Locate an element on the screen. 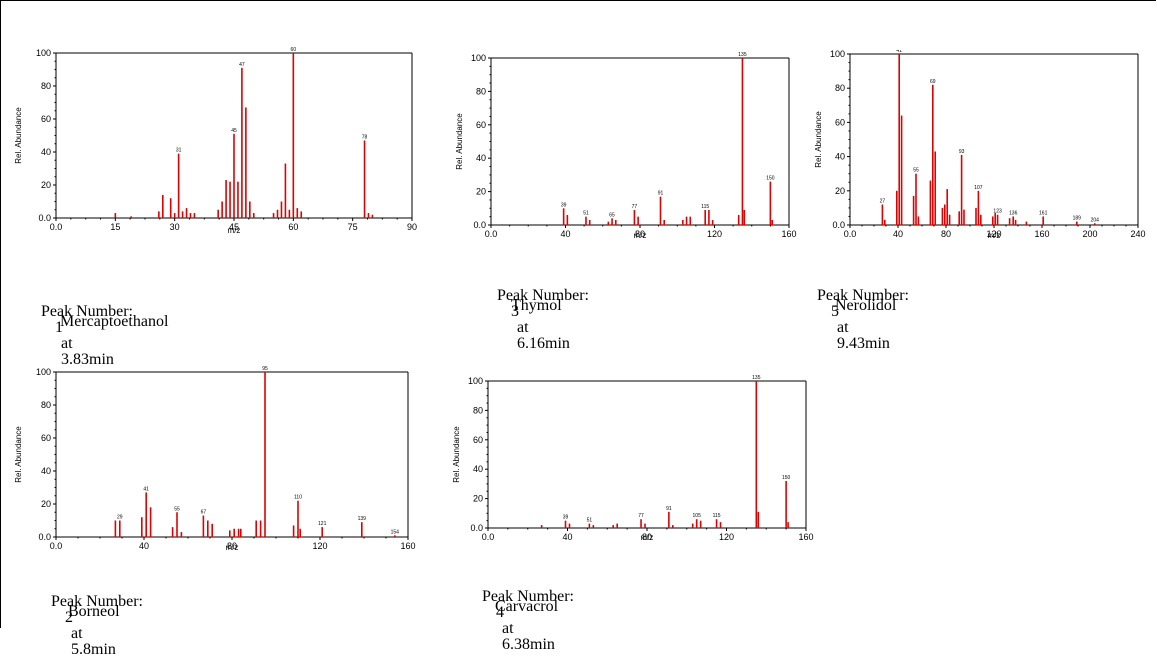 The width and height of the screenshot is (1157, 658). peak-label: 139 is located at coordinates (362, 519).